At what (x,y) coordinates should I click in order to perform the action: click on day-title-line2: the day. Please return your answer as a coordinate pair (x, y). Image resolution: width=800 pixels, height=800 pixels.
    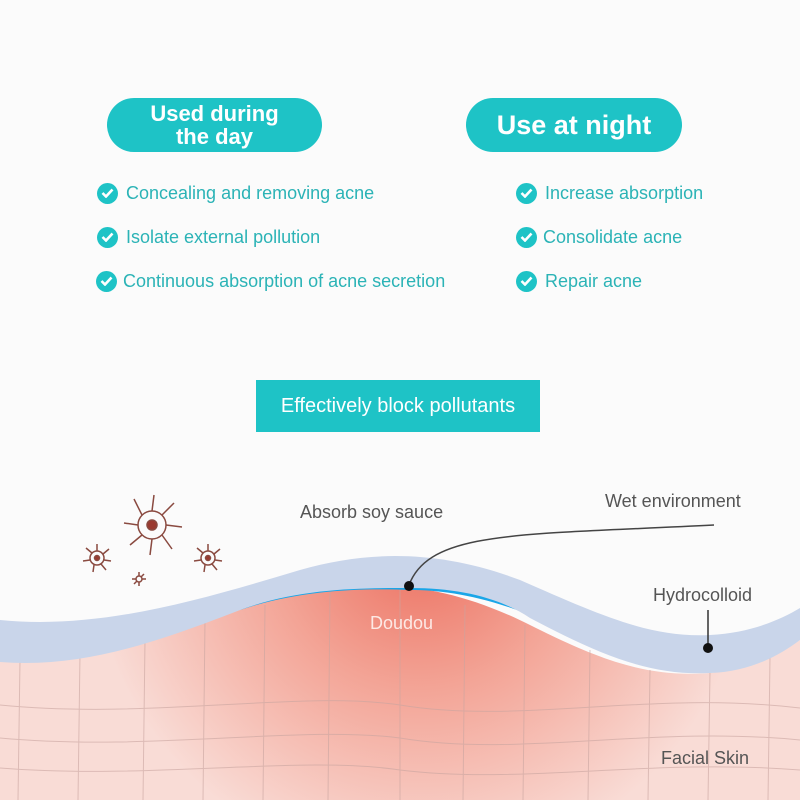
    Looking at the image, I should click on (214, 136).